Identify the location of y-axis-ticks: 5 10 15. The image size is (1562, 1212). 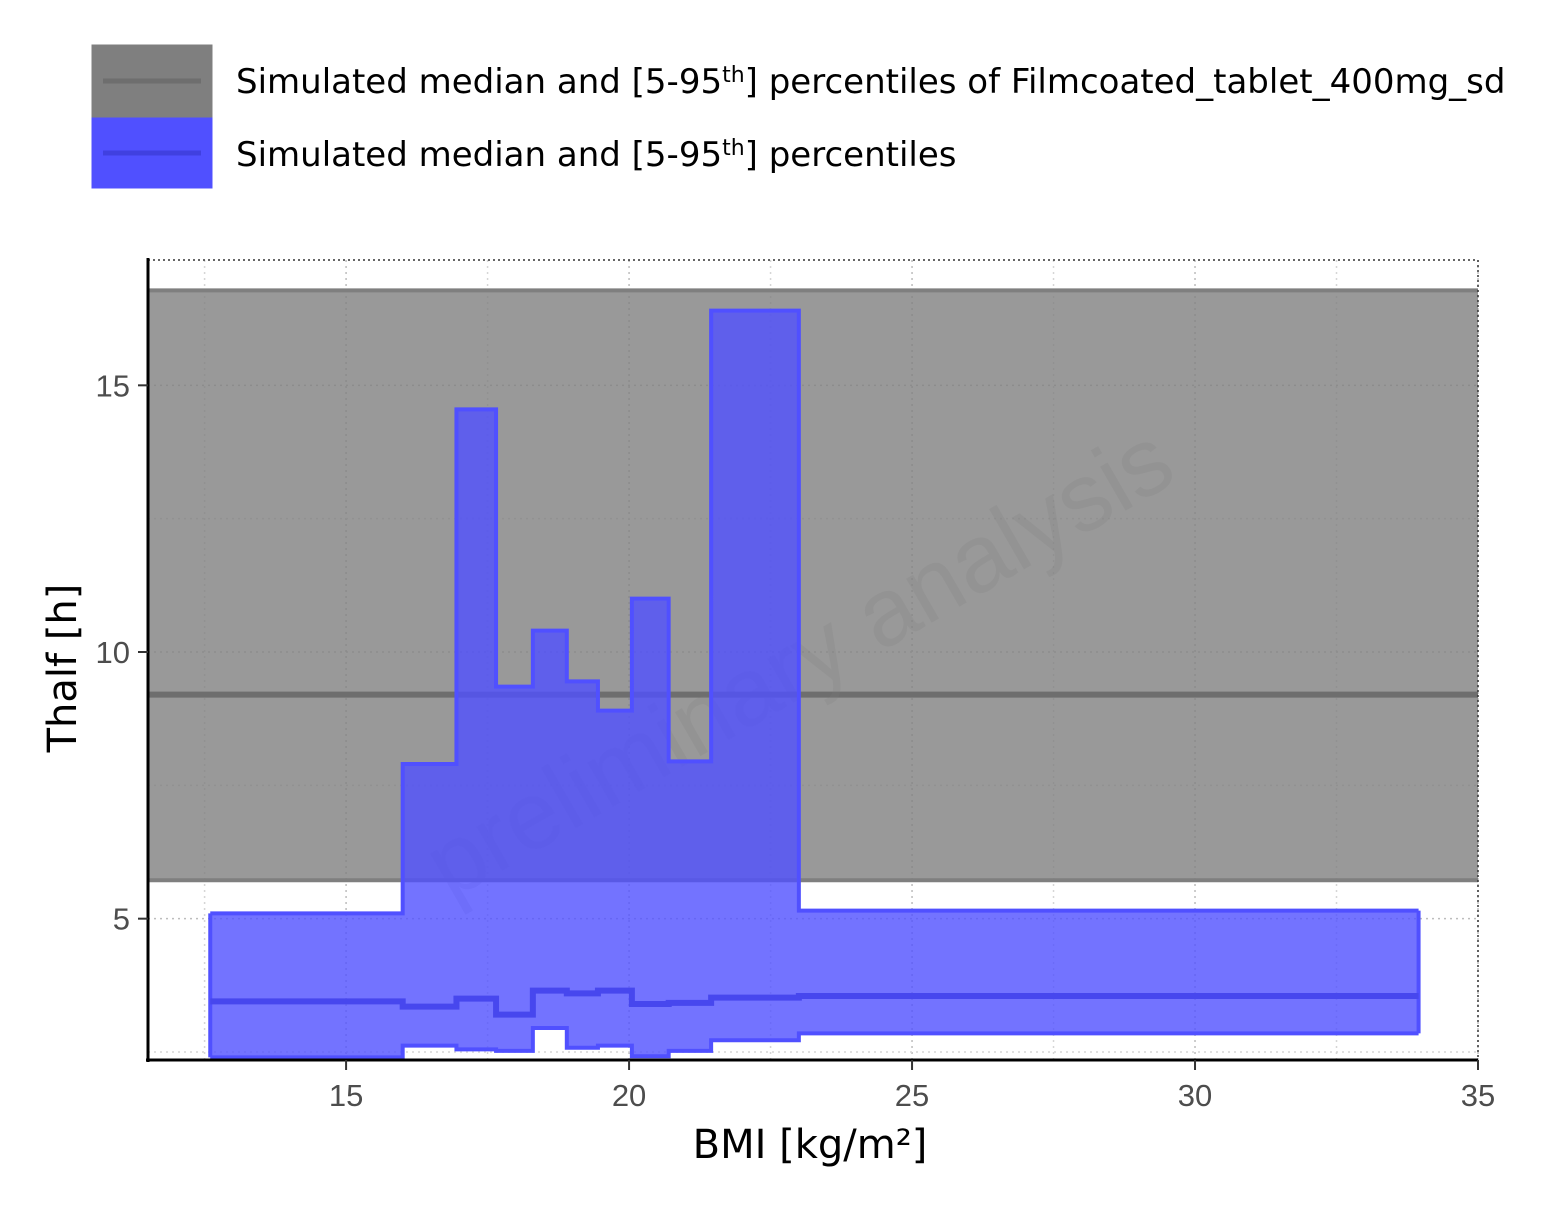
(122, 652).